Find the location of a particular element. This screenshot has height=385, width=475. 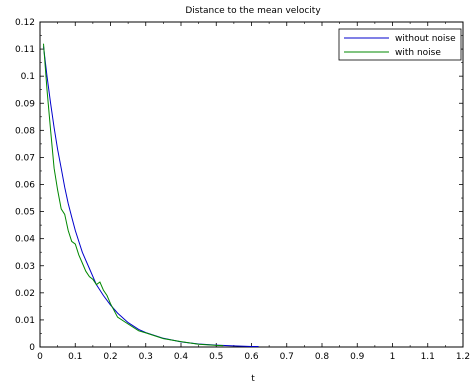

x-tick-label: 0.3 is located at coordinates (146, 357).